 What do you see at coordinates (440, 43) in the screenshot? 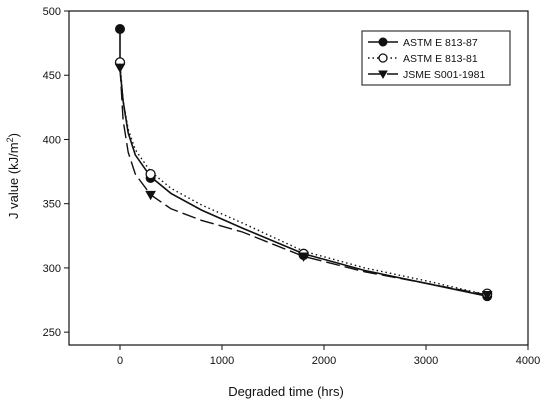
I see `legend-label-0: ASTM E 813-87` at bounding box center [440, 43].